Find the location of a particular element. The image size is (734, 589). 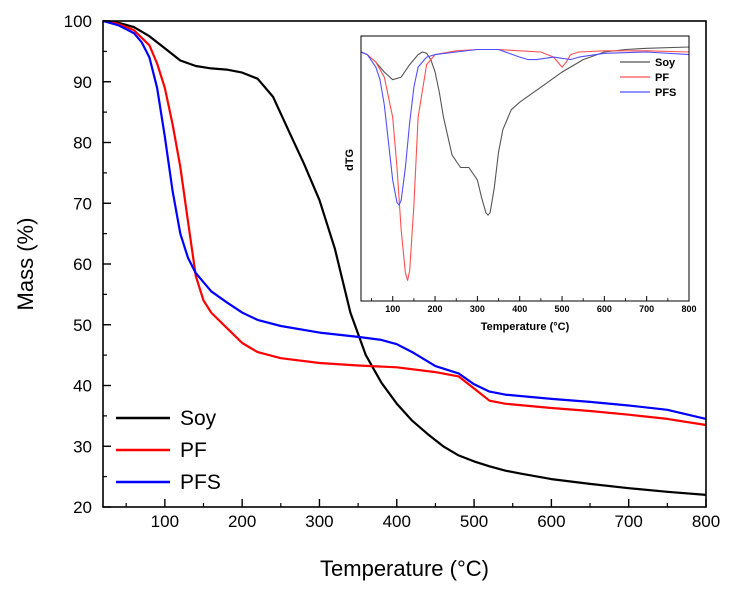

x-tick-label: 500 is located at coordinates (474, 521).